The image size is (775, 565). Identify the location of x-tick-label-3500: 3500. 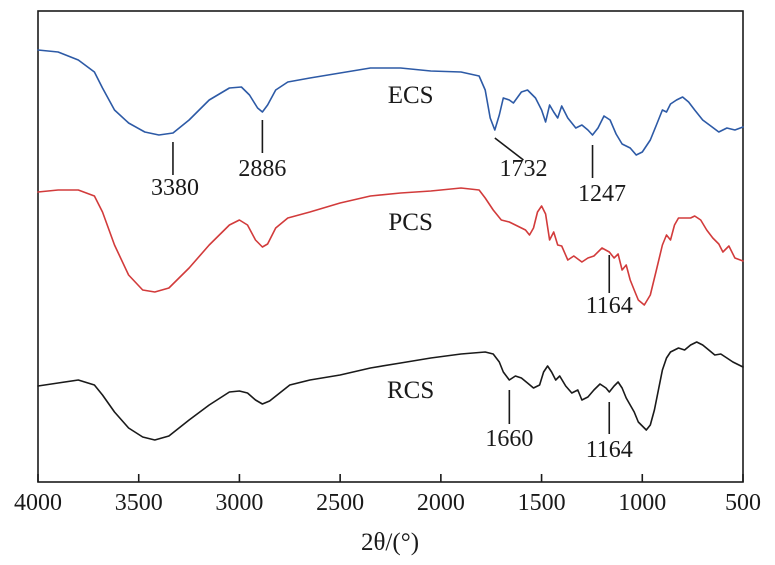
(139, 503).